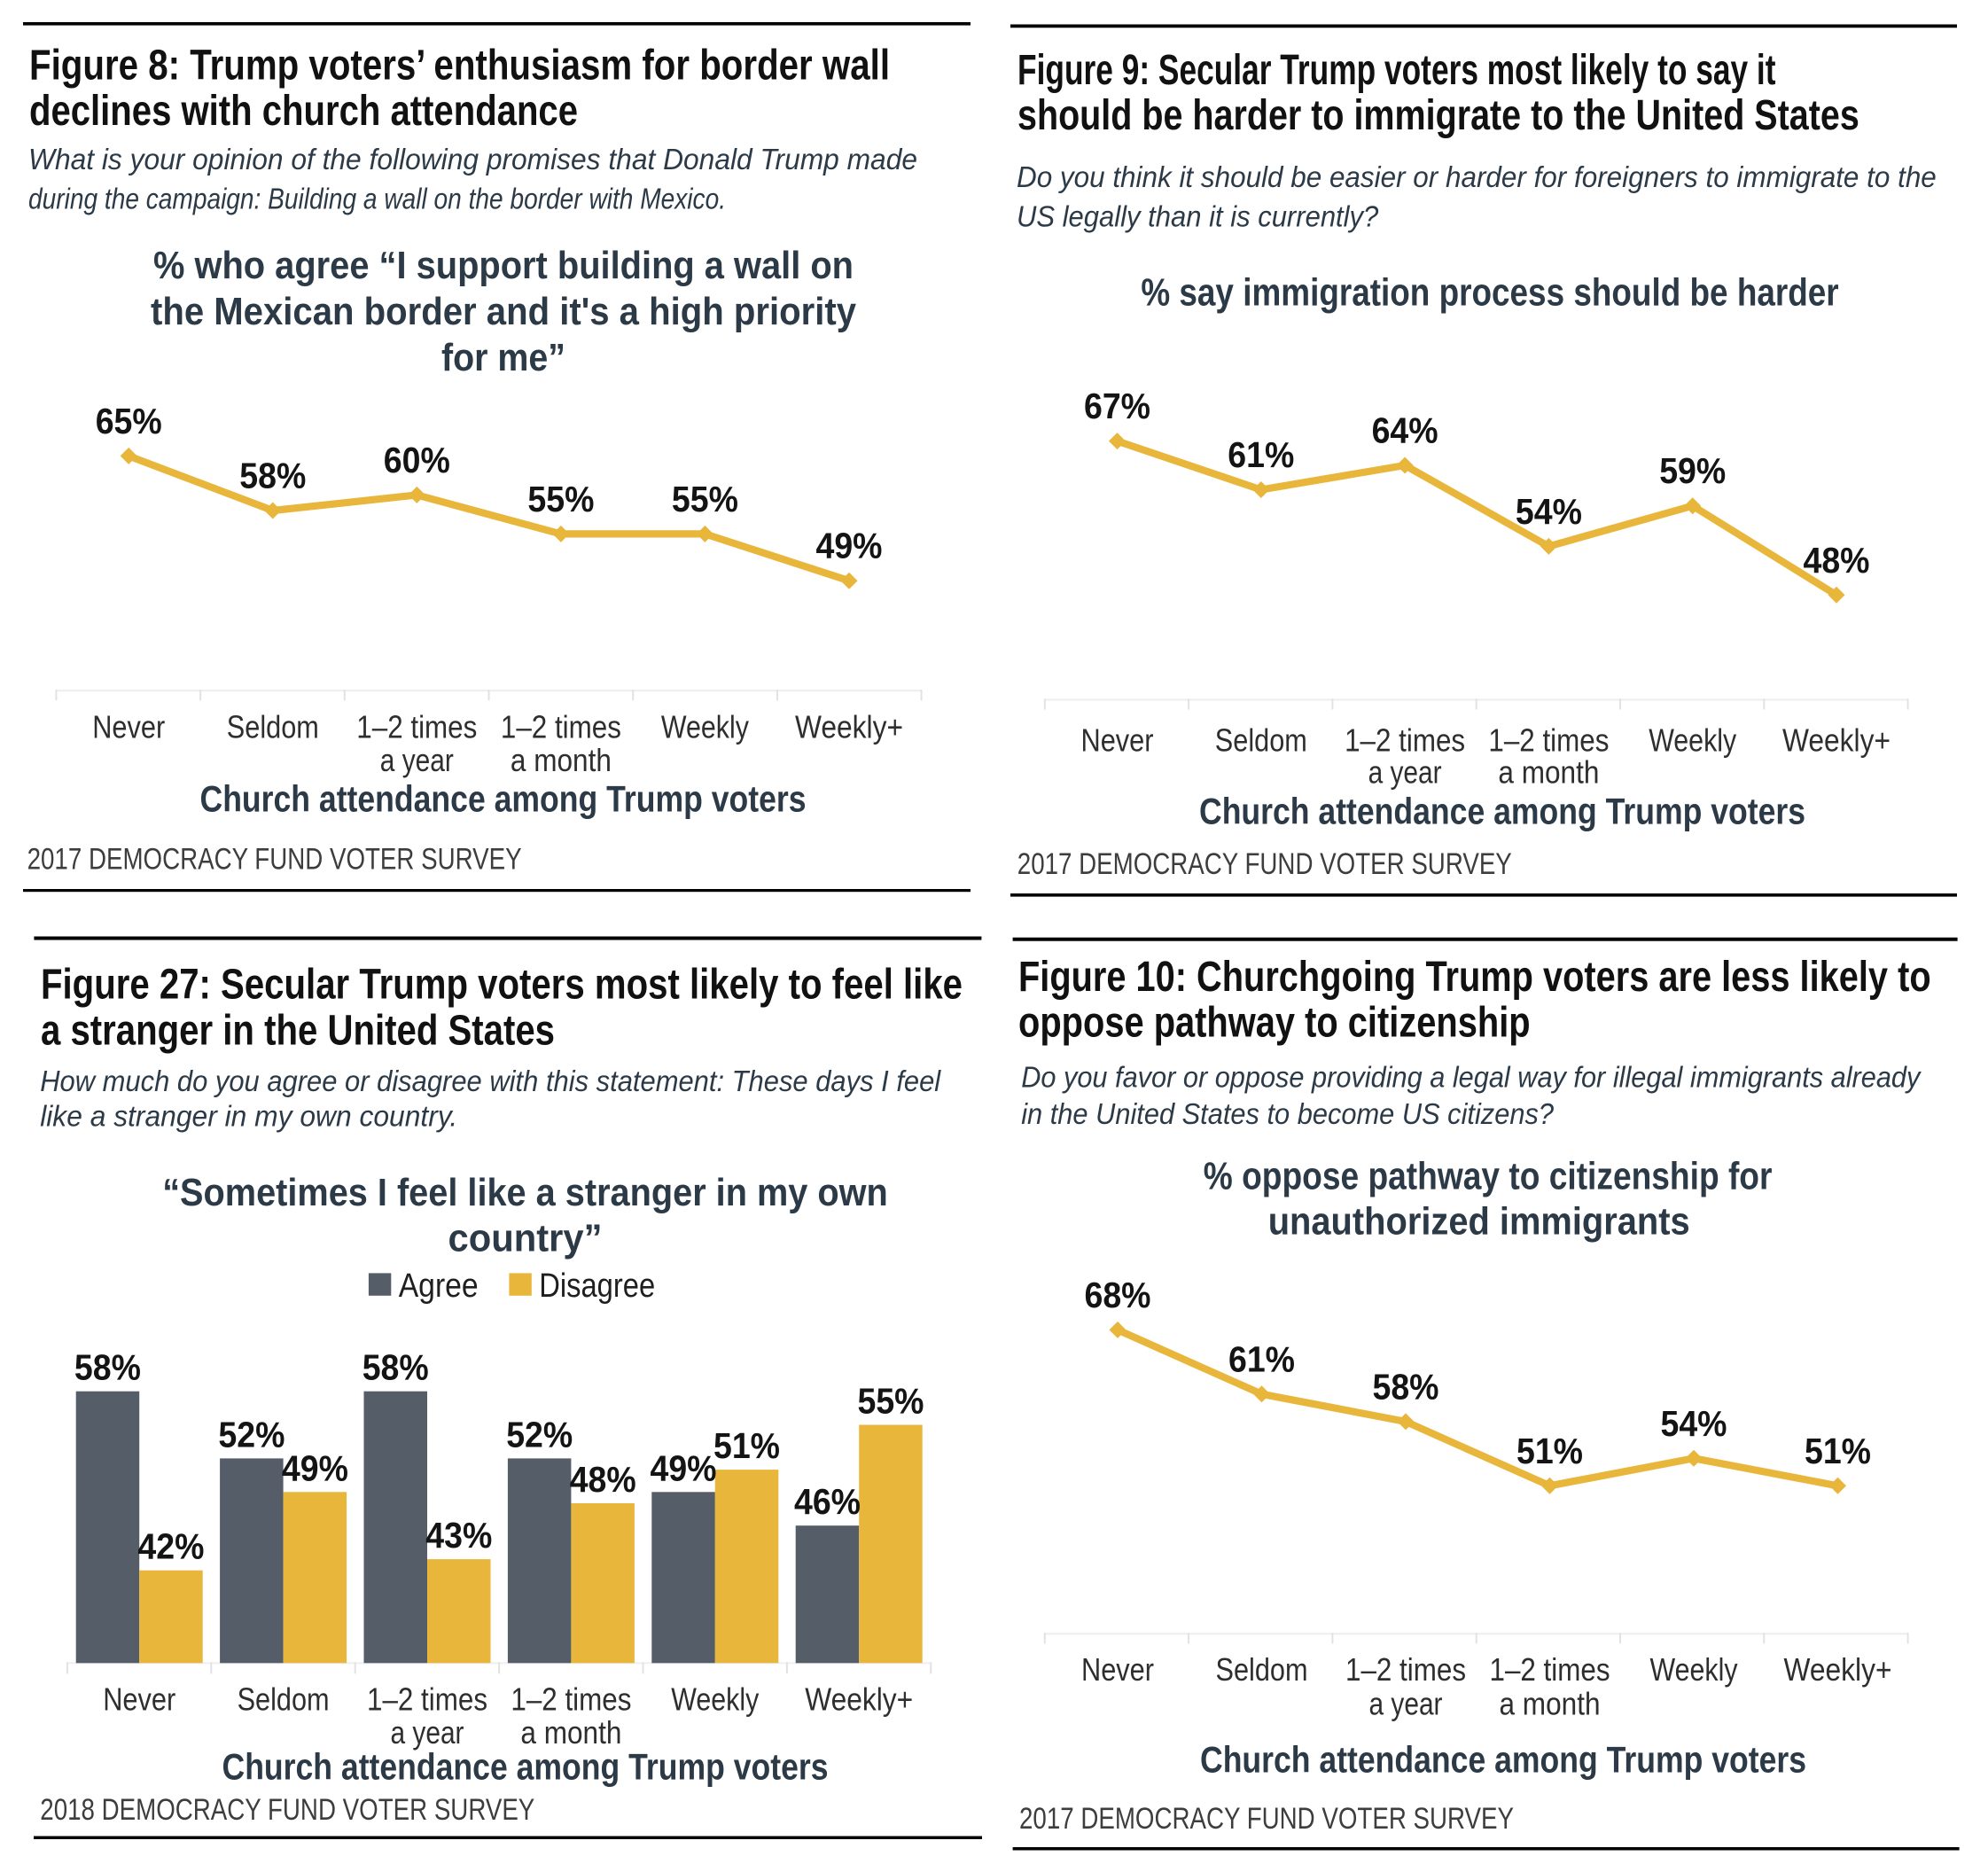  What do you see at coordinates (171, 1547) in the screenshot?
I see `svg-text: 42%` at bounding box center [171, 1547].